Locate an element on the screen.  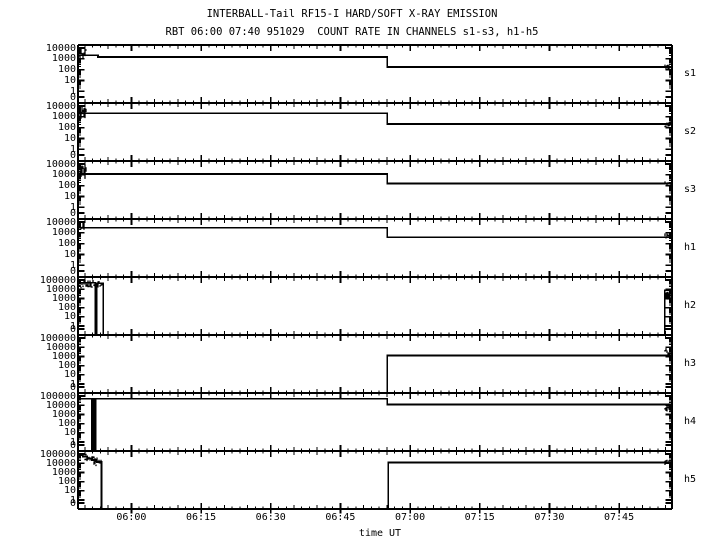
panel-h5 is located at coordinates (375, 481).